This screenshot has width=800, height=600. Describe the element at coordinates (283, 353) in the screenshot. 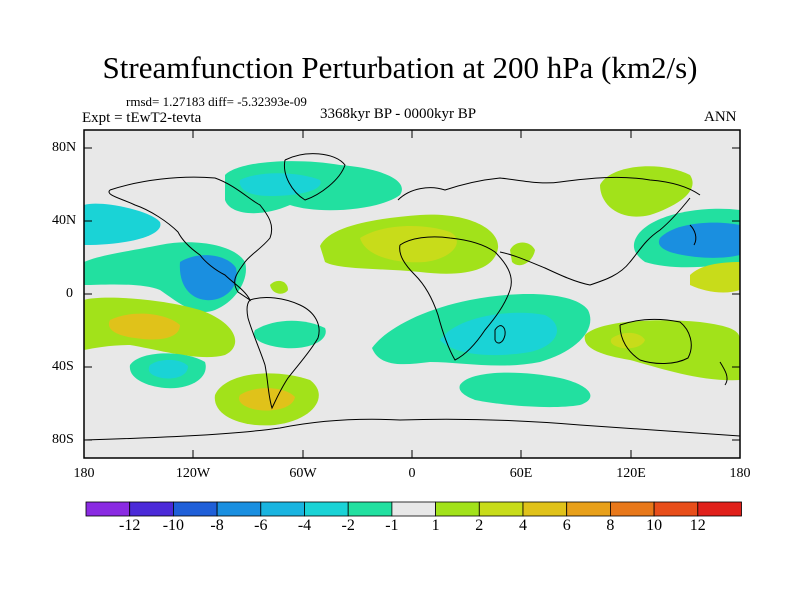

I see `south-america-coast` at that location.